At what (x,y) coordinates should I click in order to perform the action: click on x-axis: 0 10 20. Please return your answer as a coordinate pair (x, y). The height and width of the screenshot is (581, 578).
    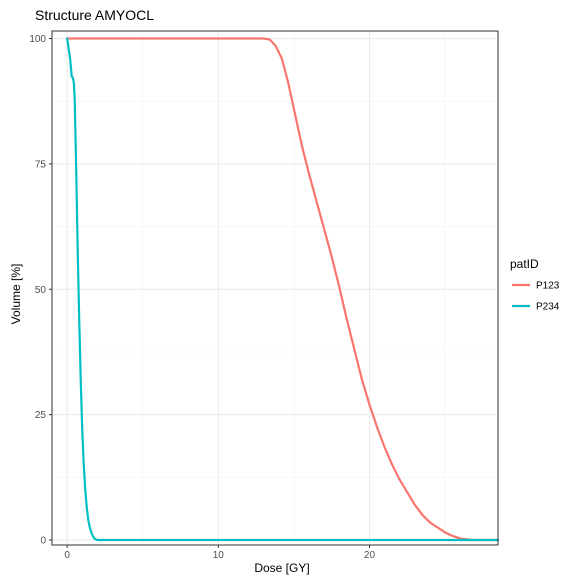
    Looking at the image, I should click on (219, 553).